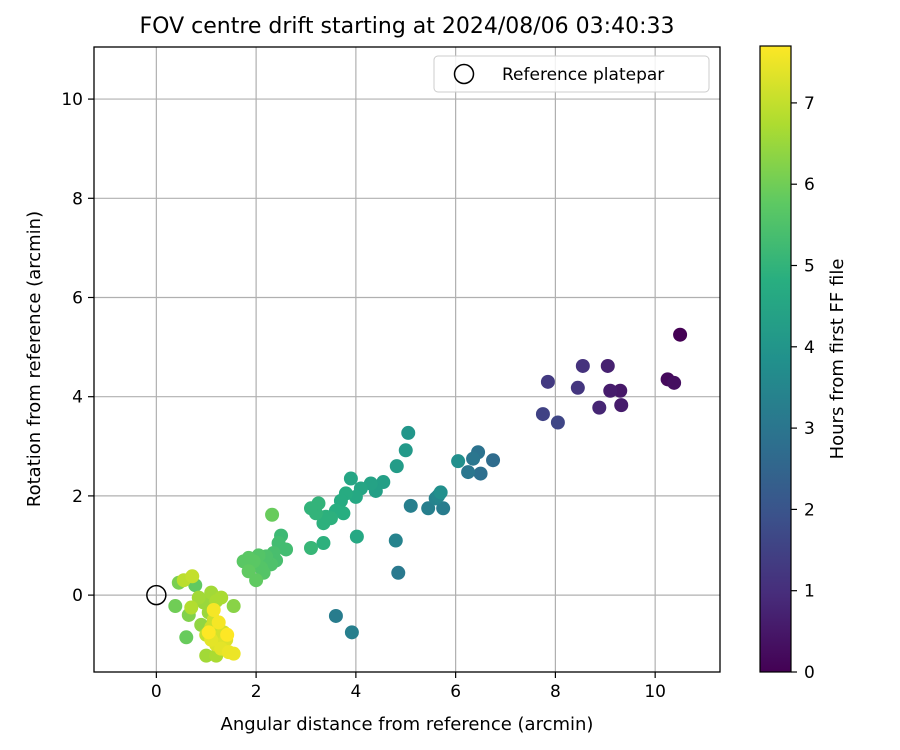 The image size is (900, 750). I want to click on x-tick-label: 6, so click(455, 692).